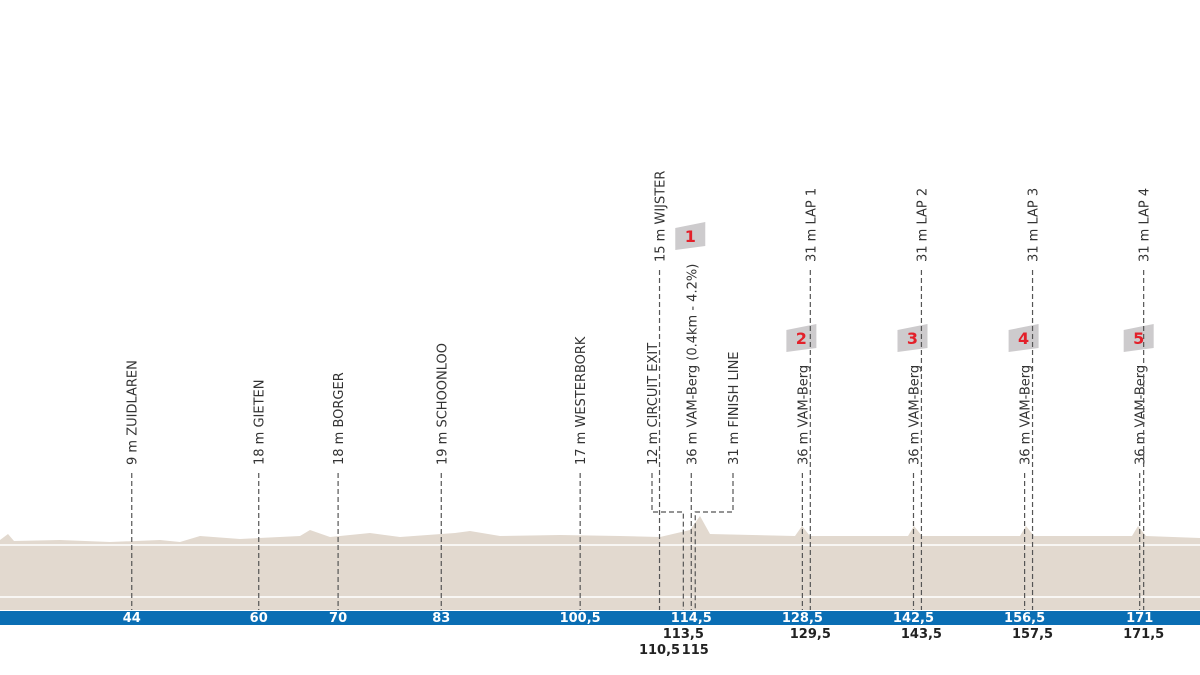  What do you see at coordinates (695, 650) in the screenshot?
I see `km-label: 115` at bounding box center [695, 650].